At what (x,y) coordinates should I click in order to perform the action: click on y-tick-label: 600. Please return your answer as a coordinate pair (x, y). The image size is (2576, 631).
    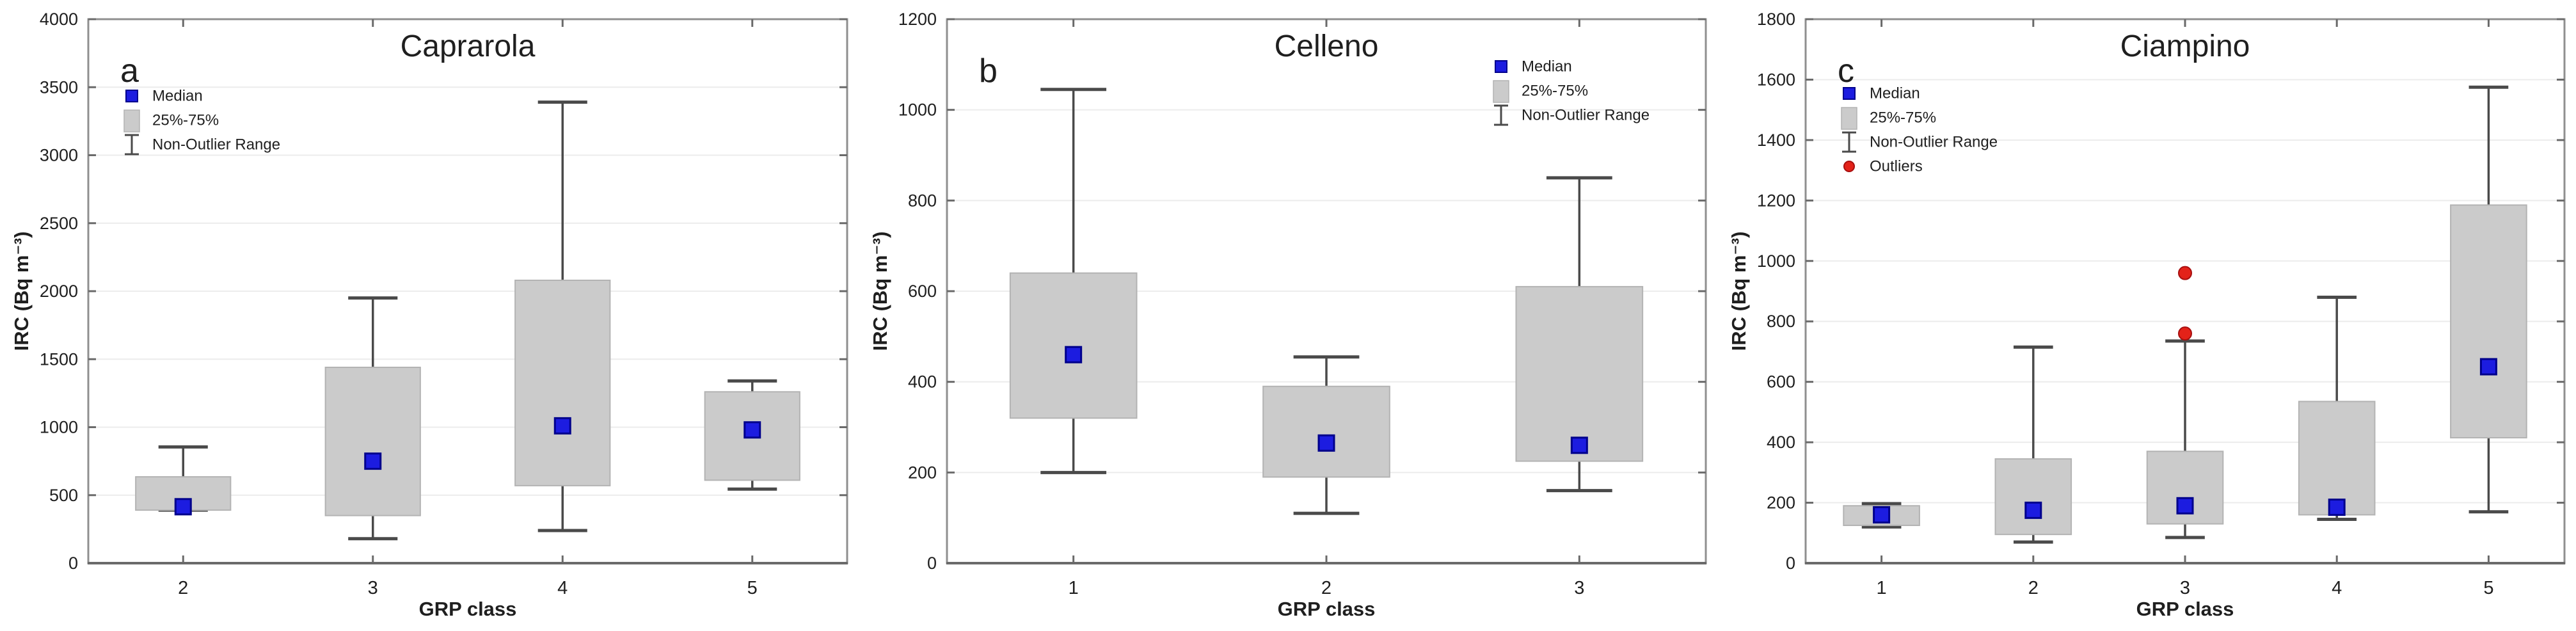
    Looking at the image, I should click on (1781, 382).